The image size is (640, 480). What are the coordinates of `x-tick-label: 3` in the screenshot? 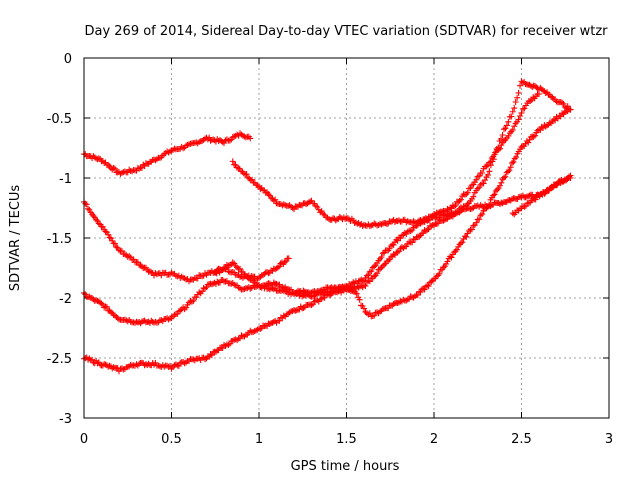 It's located at (609, 439).